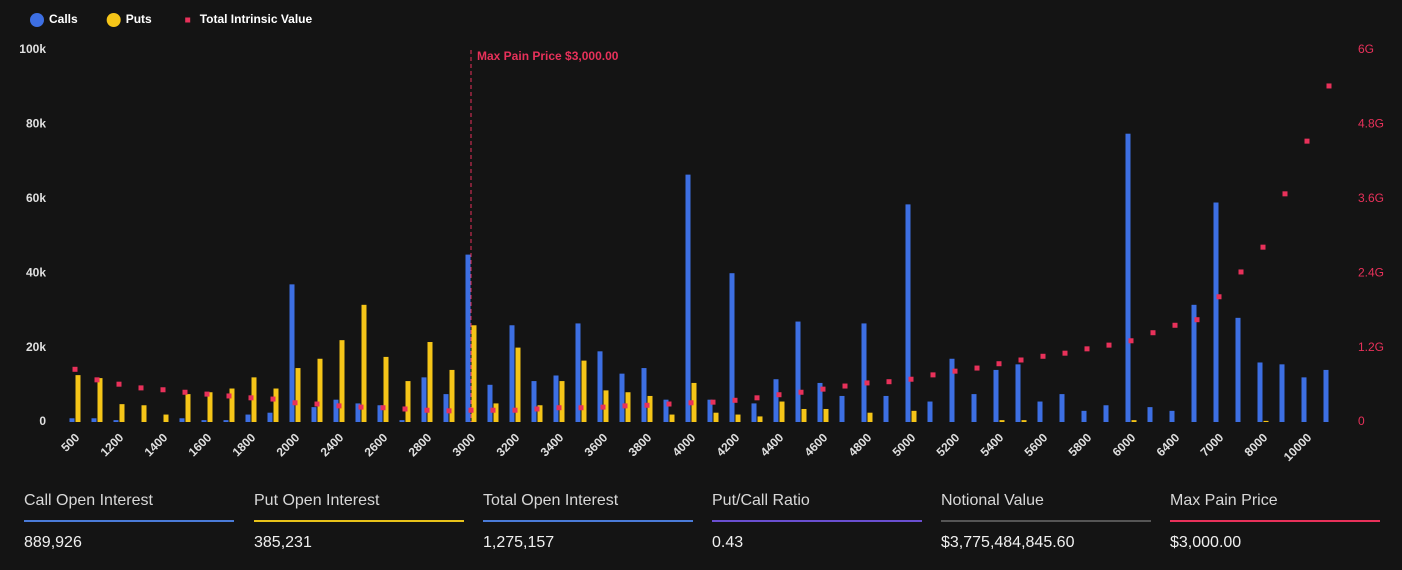 The image size is (1402, 570). Describe the element at coordinates (640, 444) in the screenshot. I see `x-tick-label: 3800` at that location.